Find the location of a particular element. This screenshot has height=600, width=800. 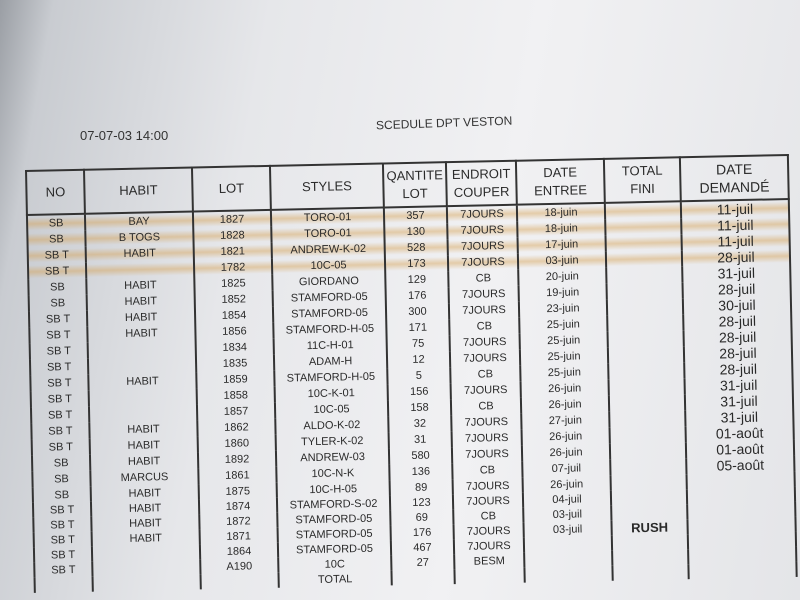

table-cell: 1782 is located at coordinates (233, 267).